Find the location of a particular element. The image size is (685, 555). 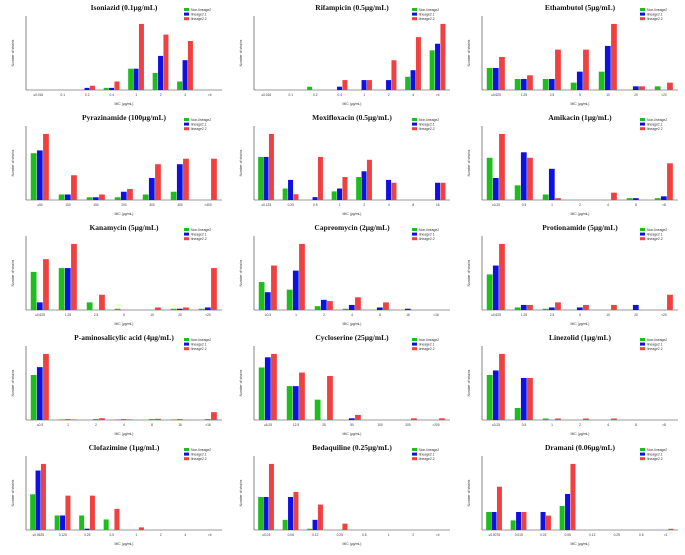

x-tick-label: 4 is located at coordinates (608, 205).